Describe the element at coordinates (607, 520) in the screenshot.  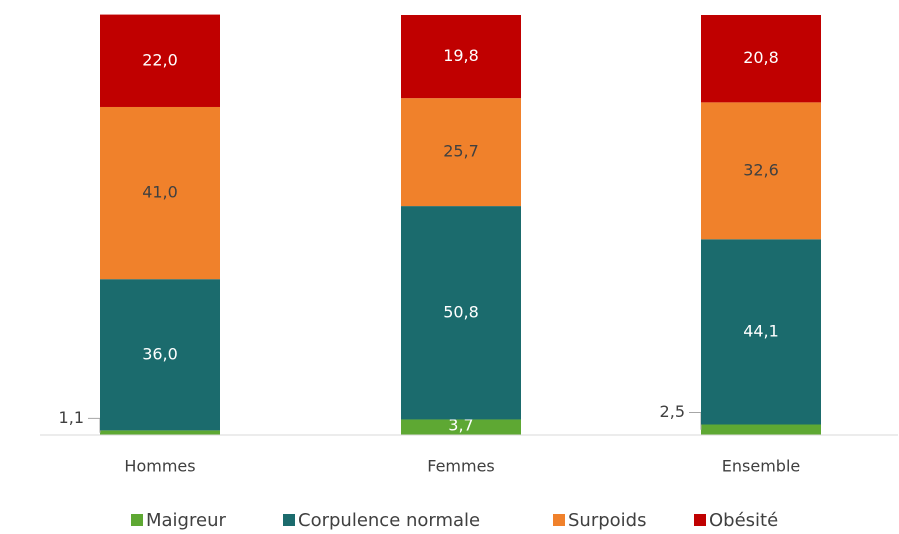
I see `legend-label: Surpoids` at that location.